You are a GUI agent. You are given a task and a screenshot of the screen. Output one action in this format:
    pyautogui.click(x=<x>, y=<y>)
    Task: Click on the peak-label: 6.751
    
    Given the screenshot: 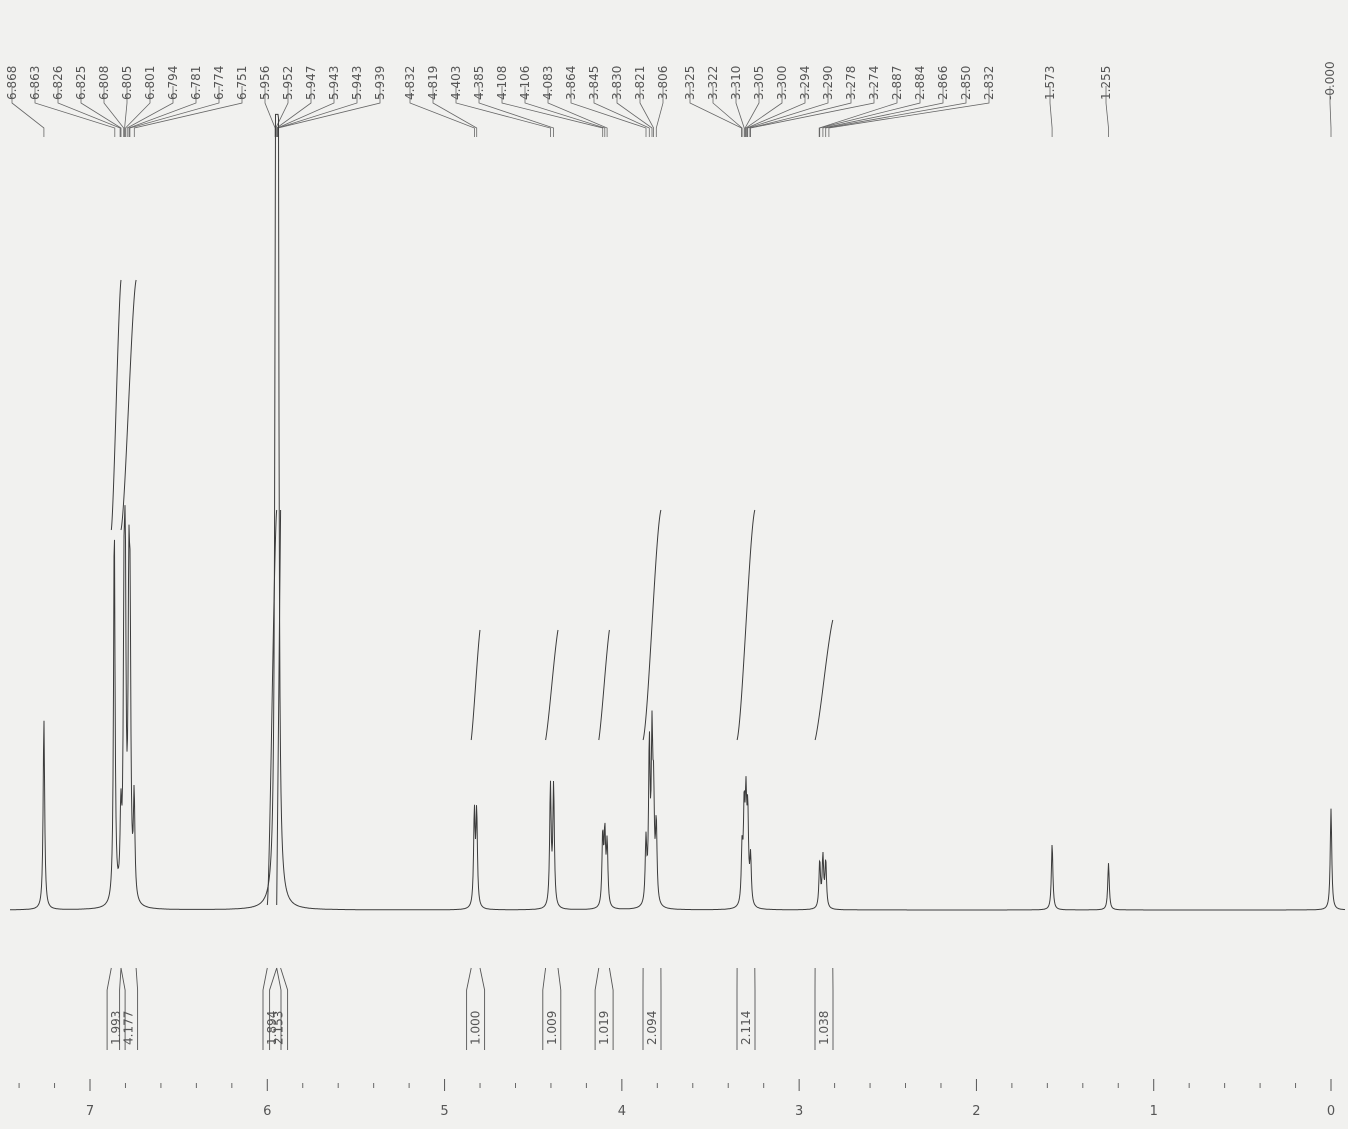 What is the action you would take?
    pyautogui.click(x=242, y=83)
    